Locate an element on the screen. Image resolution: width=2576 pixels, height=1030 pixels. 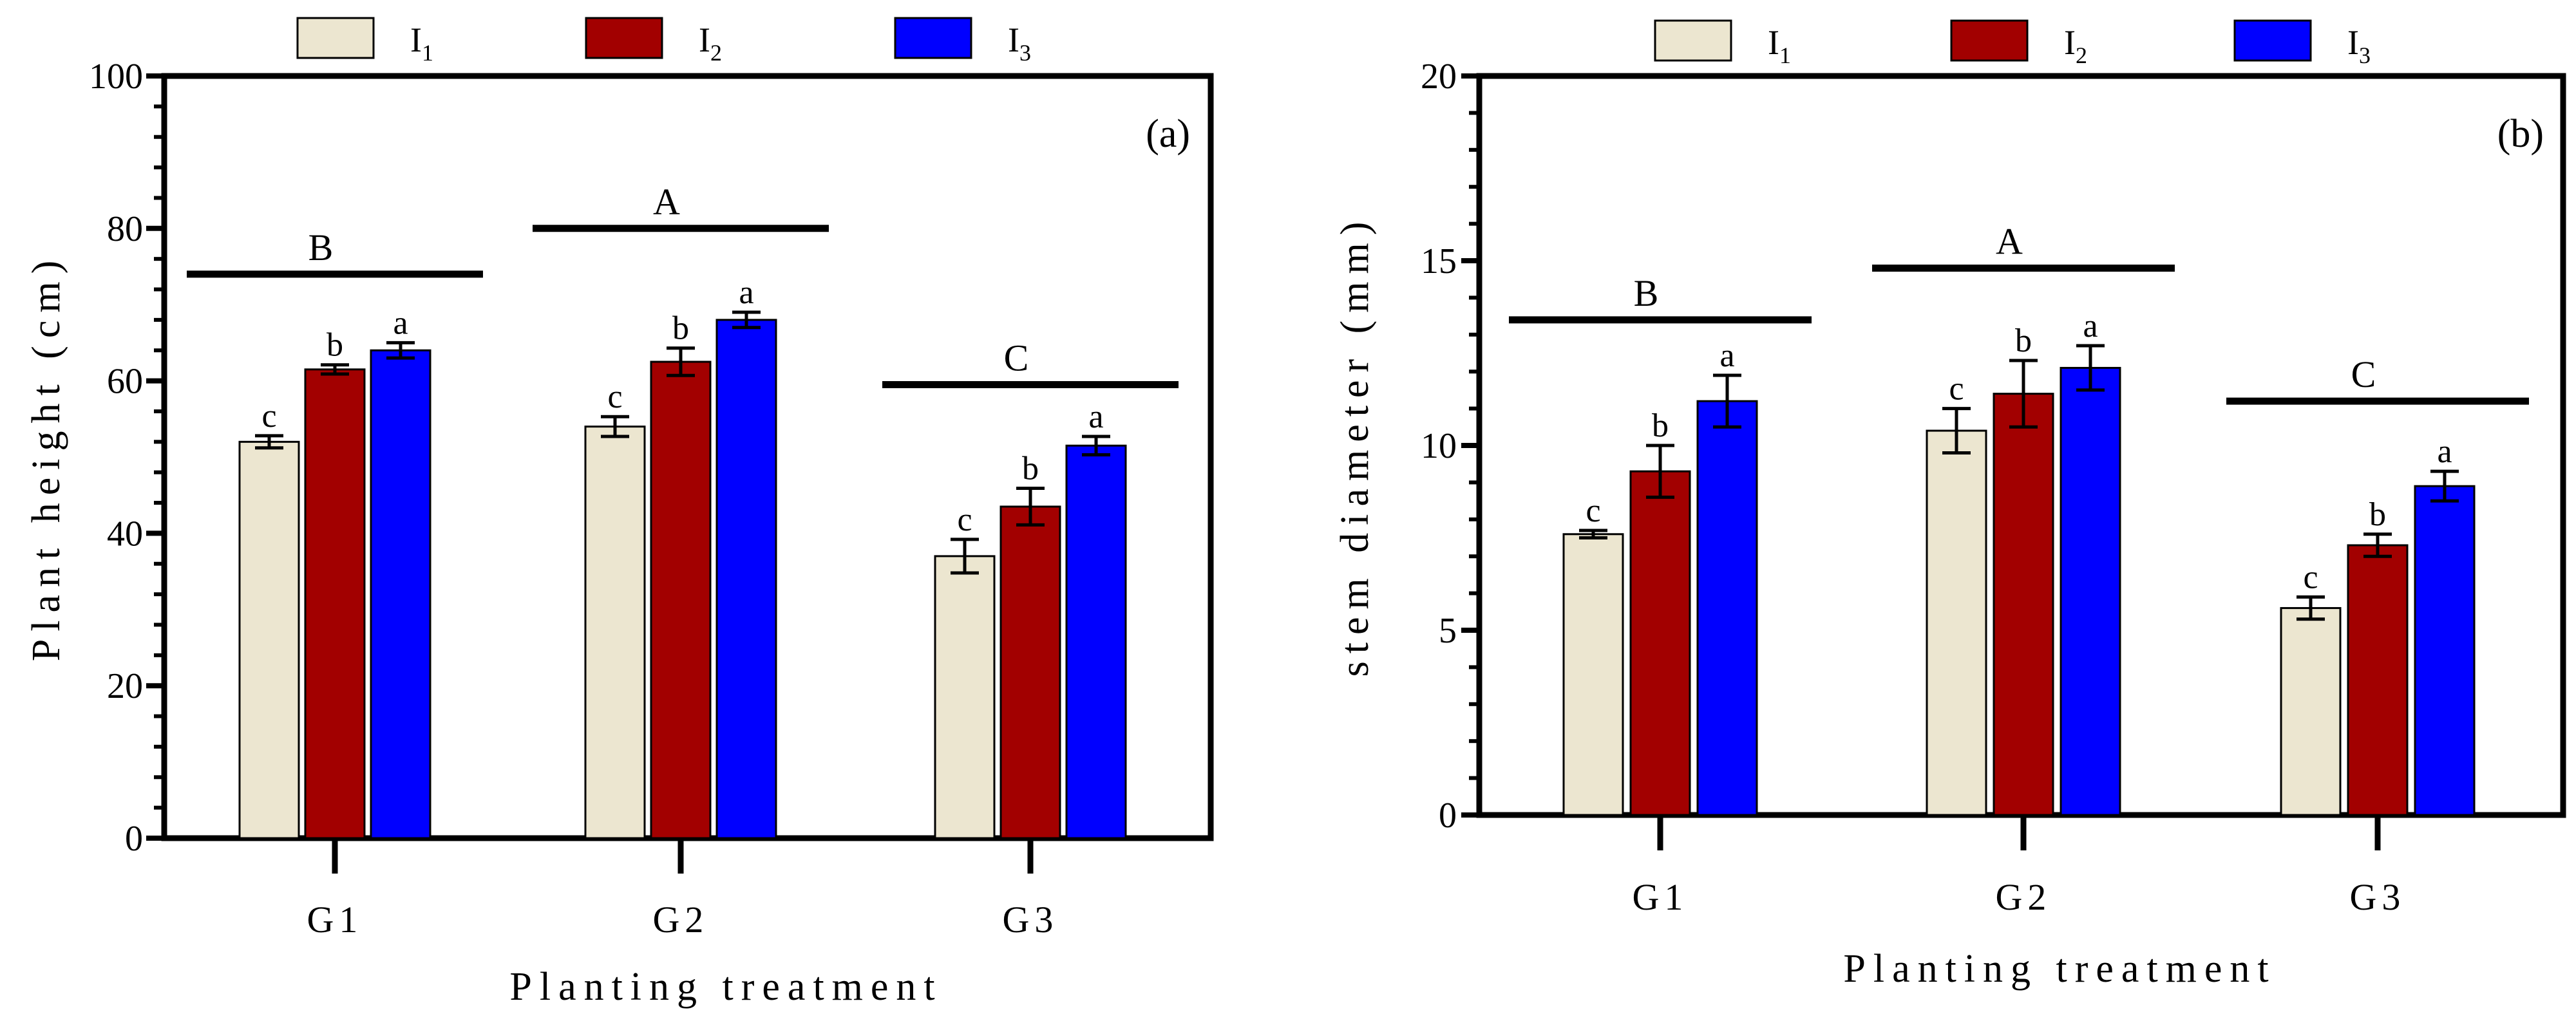
y-axis-title: Plant height (cm) is located at coordinates (46, 457).